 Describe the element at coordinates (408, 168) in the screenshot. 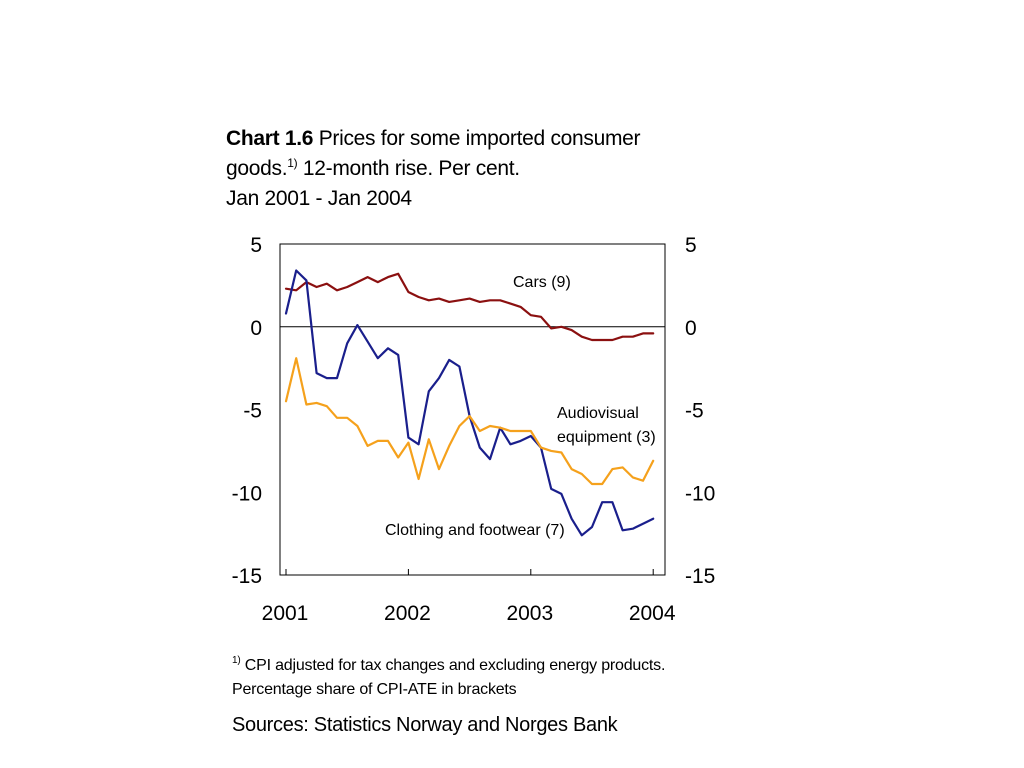

I see `title-text-2: 12-month rise. Per cent.` at that location.